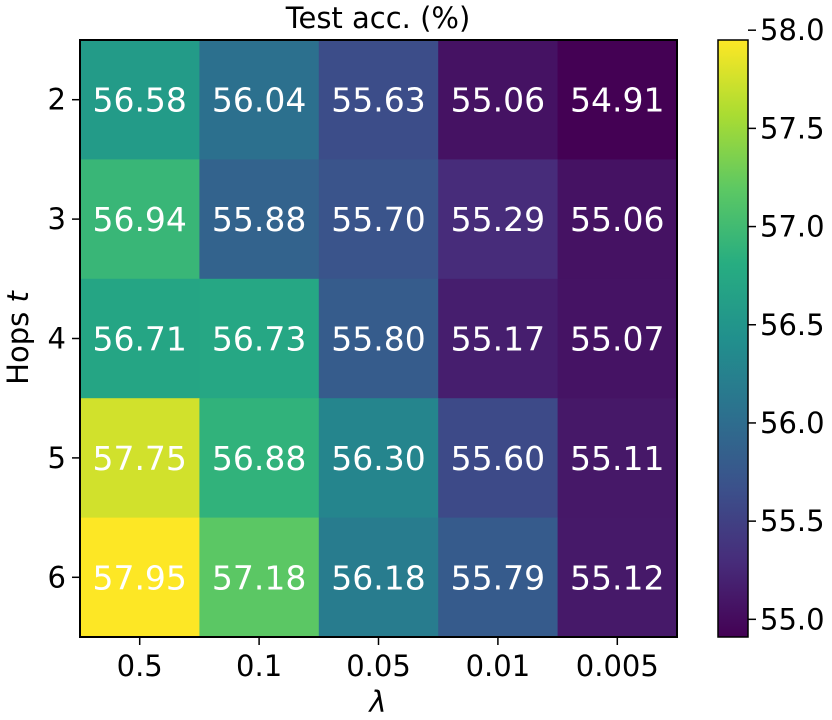  Describe the element at coordinates (617, 666) in the screenshot. I see `x-tick-label: 0.005` at that location.